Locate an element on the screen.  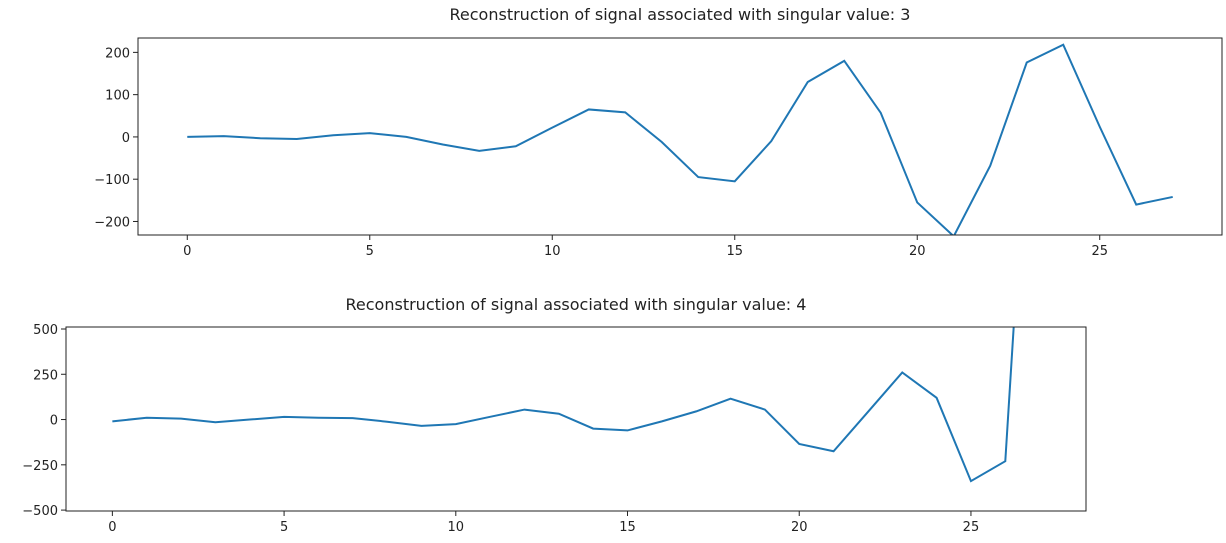
y-tick-label: −100 is located at coordinates (112, 180).